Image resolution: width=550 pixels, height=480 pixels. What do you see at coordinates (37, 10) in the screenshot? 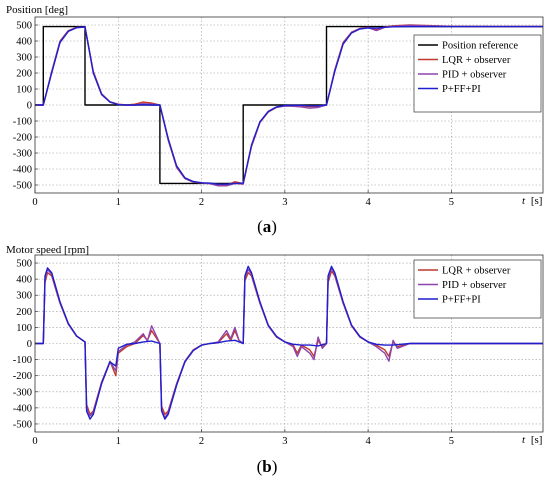
I see `ylabel-a: Position [deg]` at bounding box center [37, 10].